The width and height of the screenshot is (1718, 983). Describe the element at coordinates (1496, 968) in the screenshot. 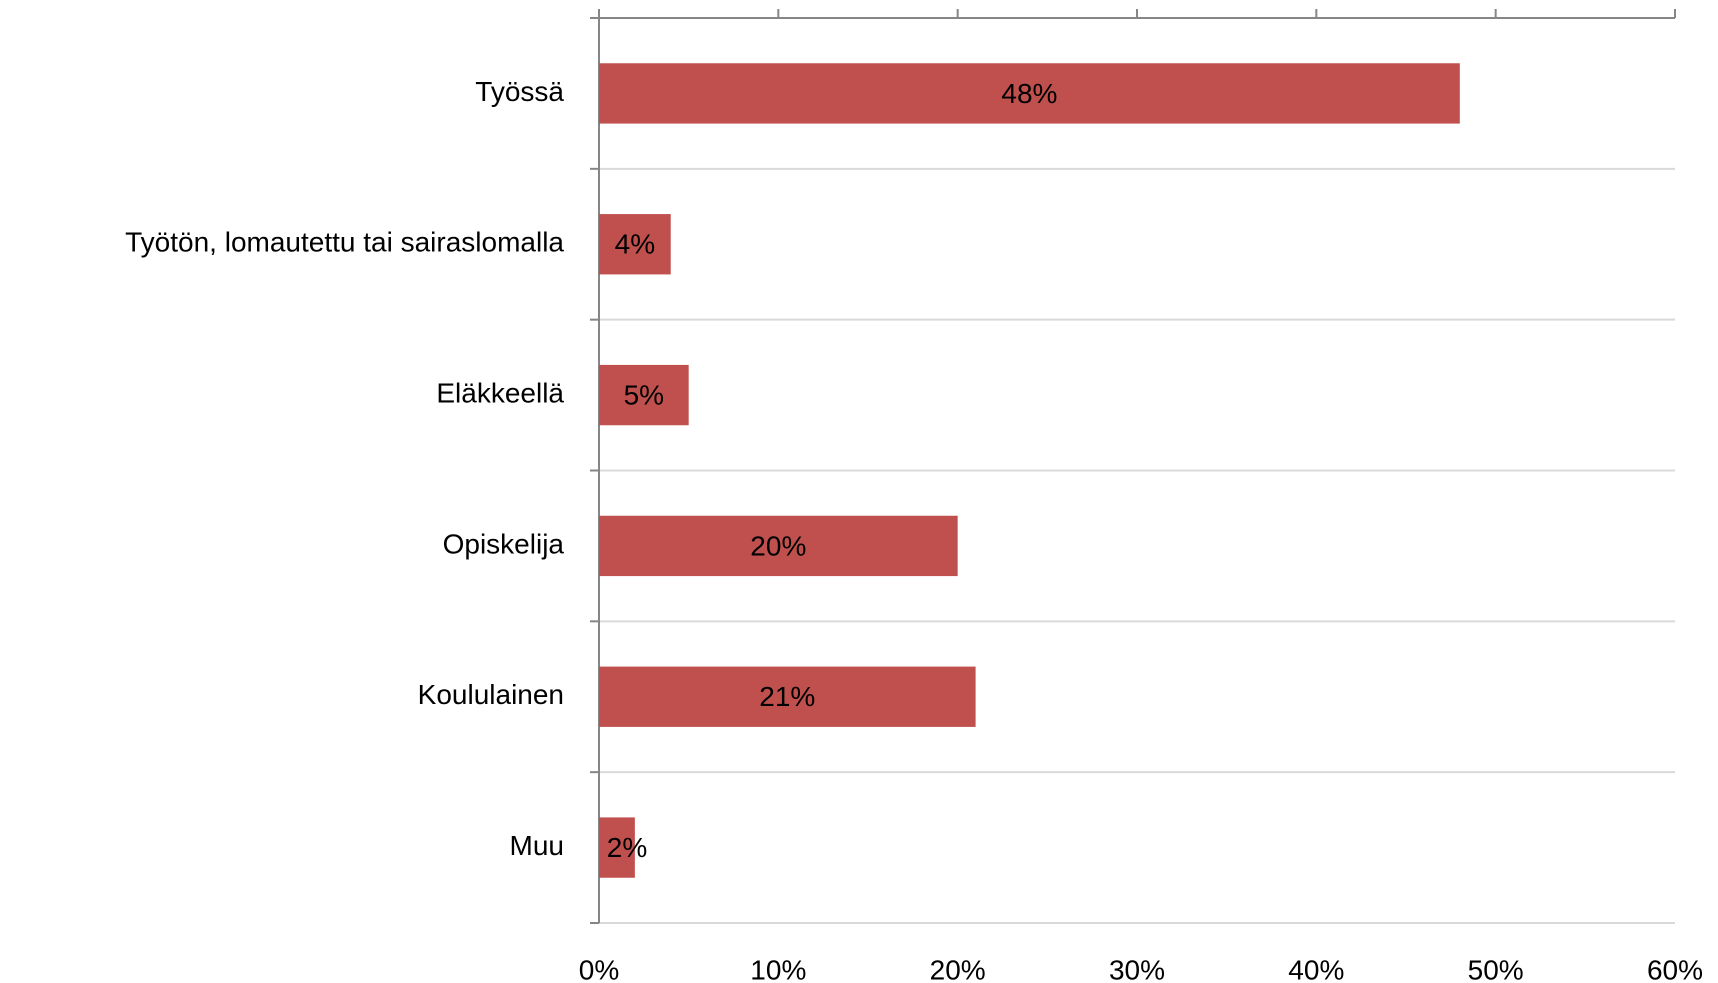

I see `x-tick-label: 50%` at that location.